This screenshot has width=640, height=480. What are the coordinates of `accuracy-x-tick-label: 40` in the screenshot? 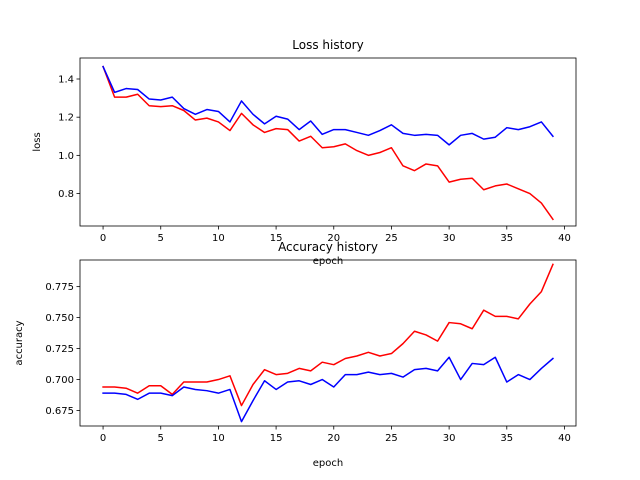 It's located at (564, 438).